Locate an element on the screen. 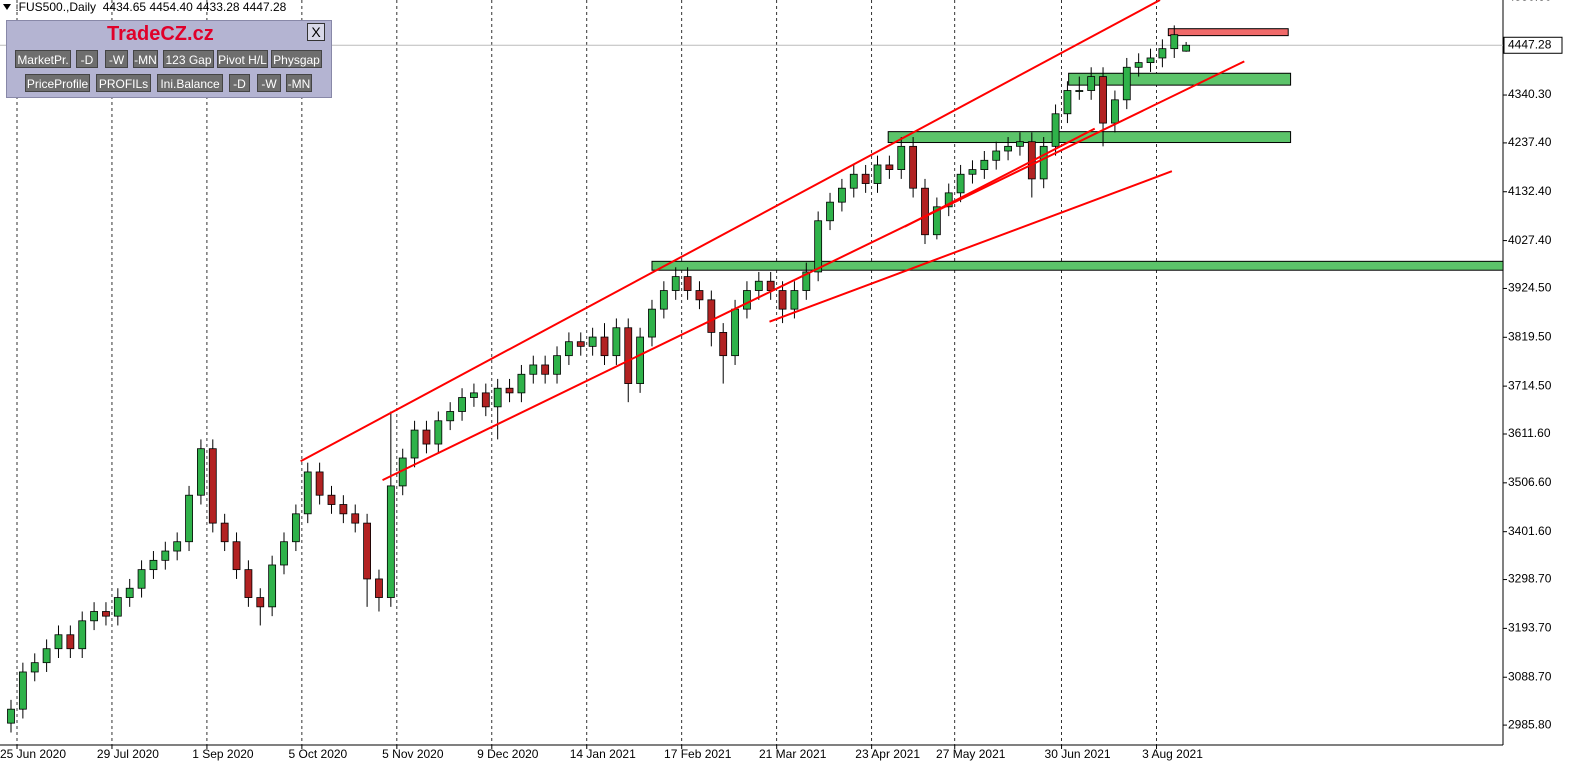  panel-button: 123 Gap is located at coordinates (188, 59).